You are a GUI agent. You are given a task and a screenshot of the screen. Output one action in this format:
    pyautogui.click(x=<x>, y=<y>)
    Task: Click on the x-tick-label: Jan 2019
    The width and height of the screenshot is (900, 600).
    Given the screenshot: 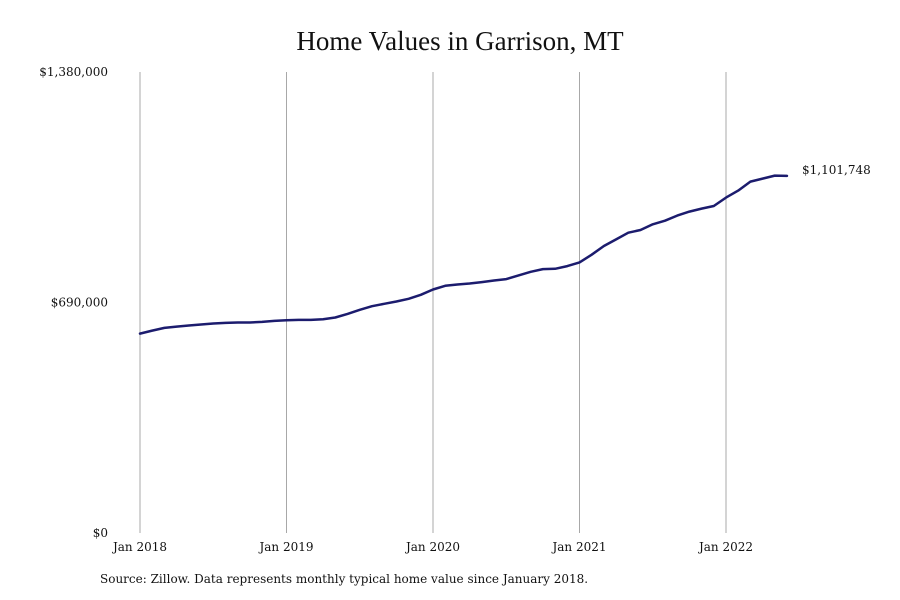 What is the action you would take?
    pyautogui.click(x=285, y=547)
    